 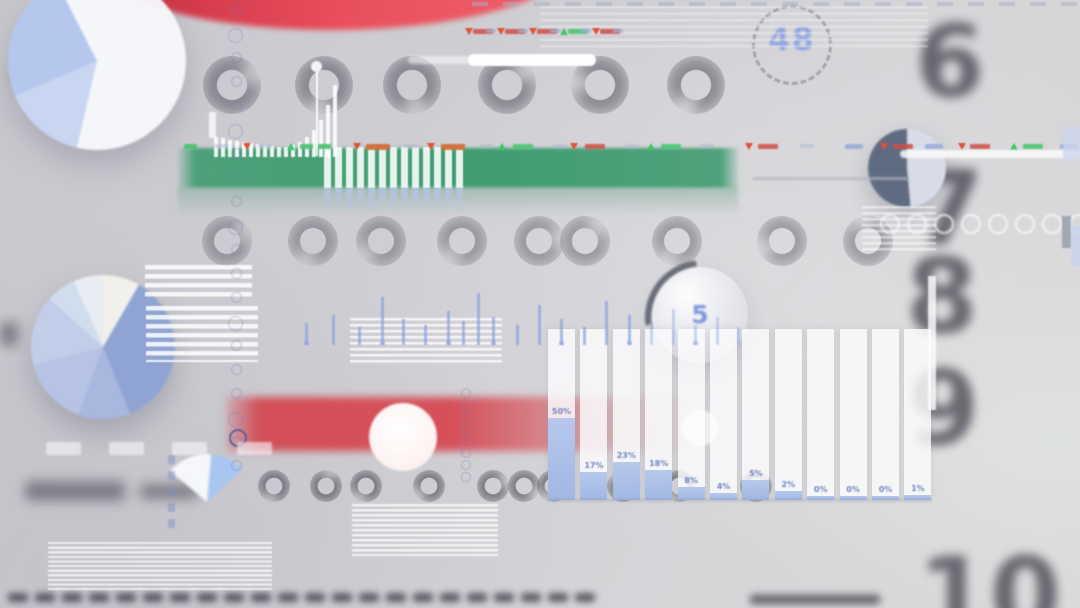 I want to click on bar-value-label: 2%, so click(x=788, y=484).